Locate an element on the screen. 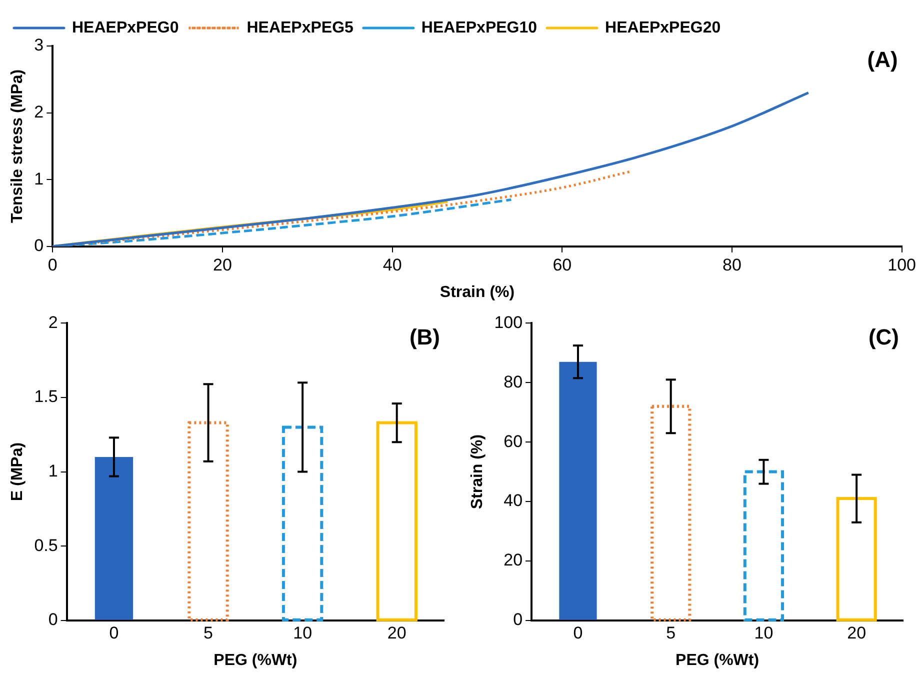 This screenshot has width=919, height=678. y-tick-label: 1.5 is located at coordinates (46, 396).